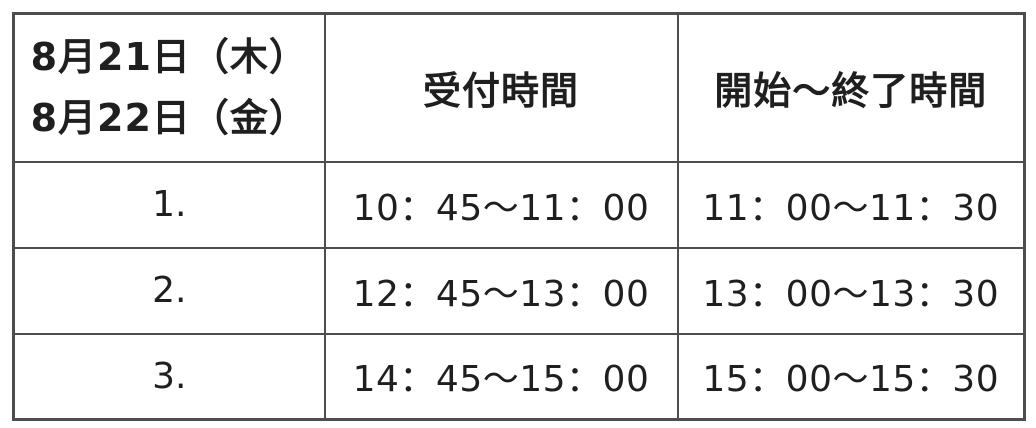  I want to click on header-cell-reception-time: 受付時間, so click(501, 87).